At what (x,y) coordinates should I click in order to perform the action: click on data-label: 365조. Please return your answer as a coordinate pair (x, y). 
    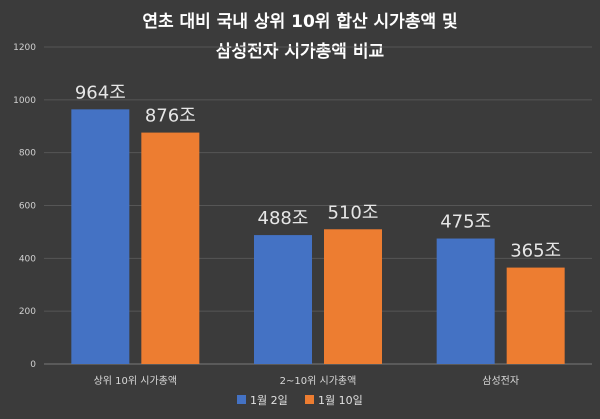
    Looking at the image, I should click on (535, 251).